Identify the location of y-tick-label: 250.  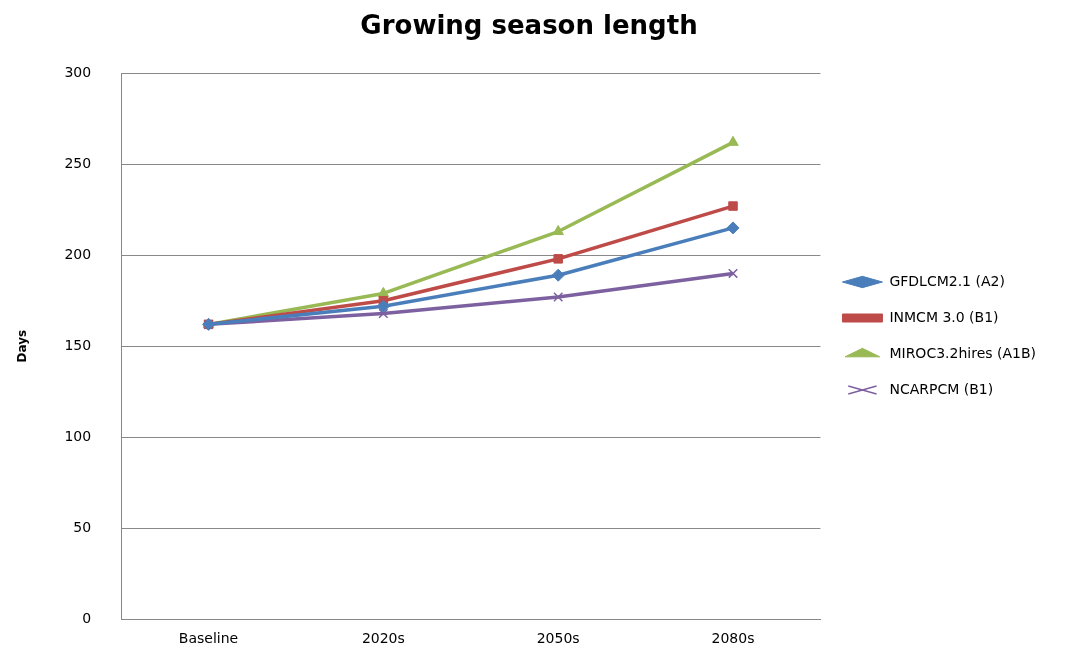
(78, 162).